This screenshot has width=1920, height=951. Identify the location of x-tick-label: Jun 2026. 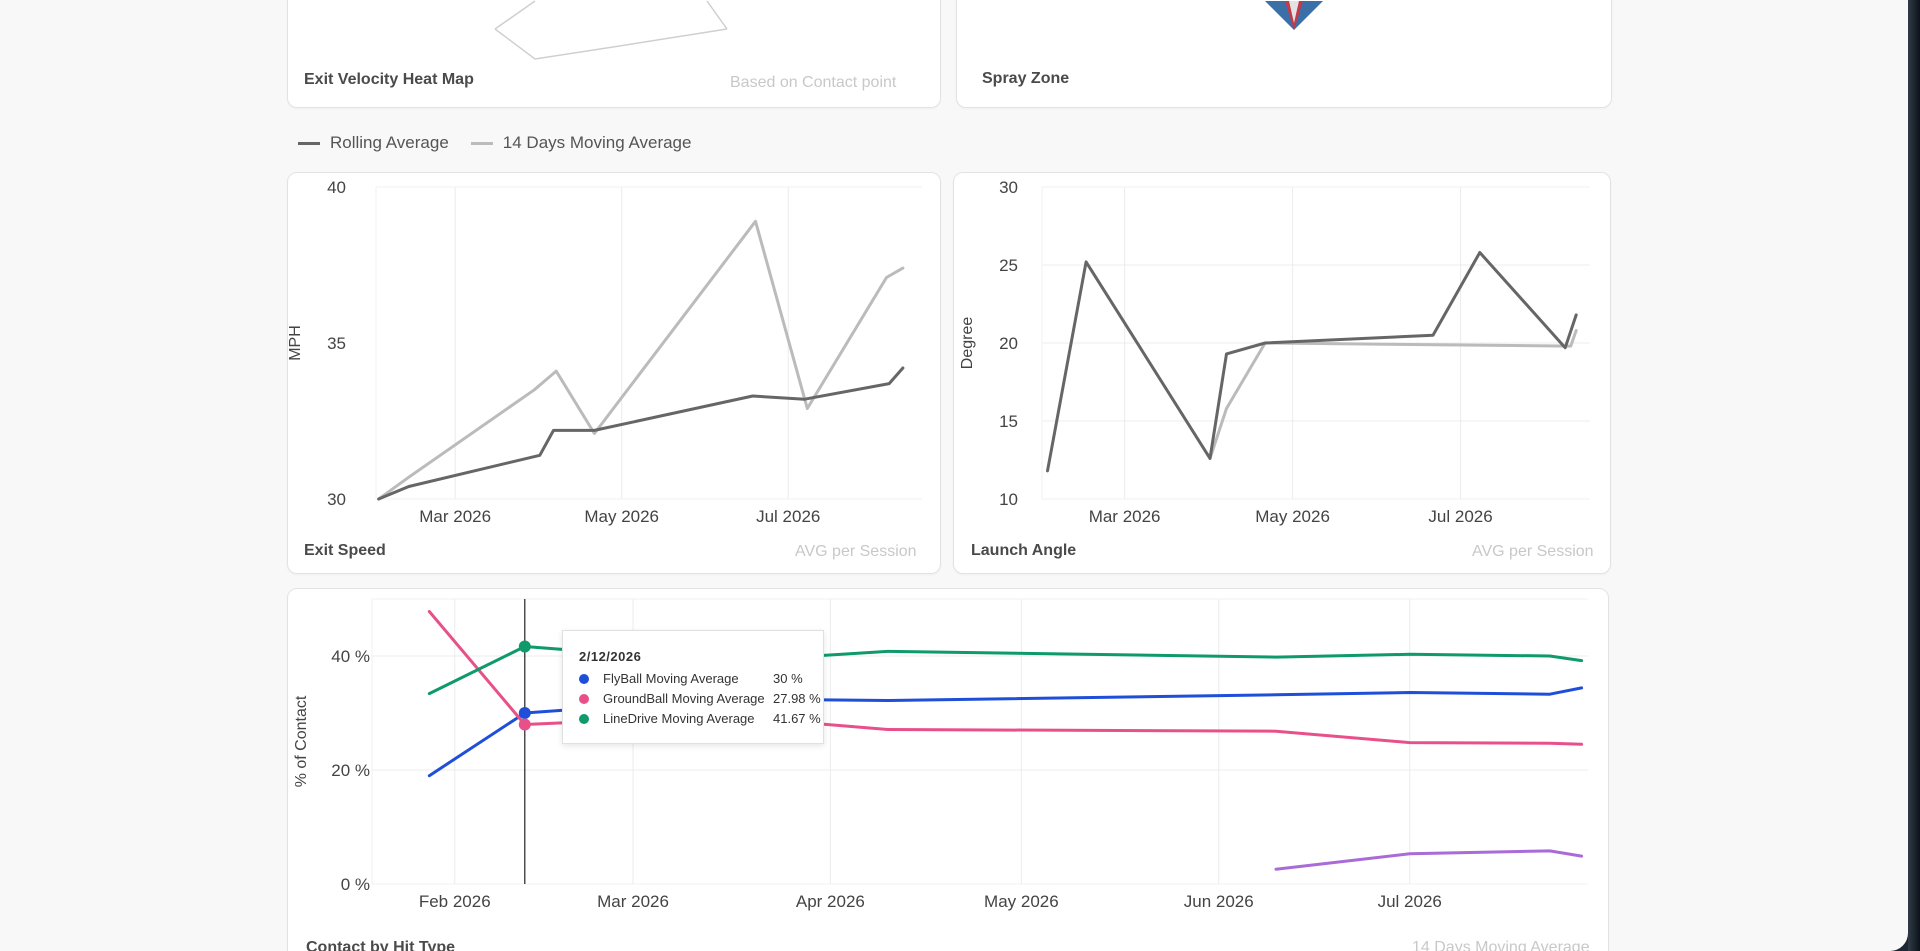
(1219, 901).